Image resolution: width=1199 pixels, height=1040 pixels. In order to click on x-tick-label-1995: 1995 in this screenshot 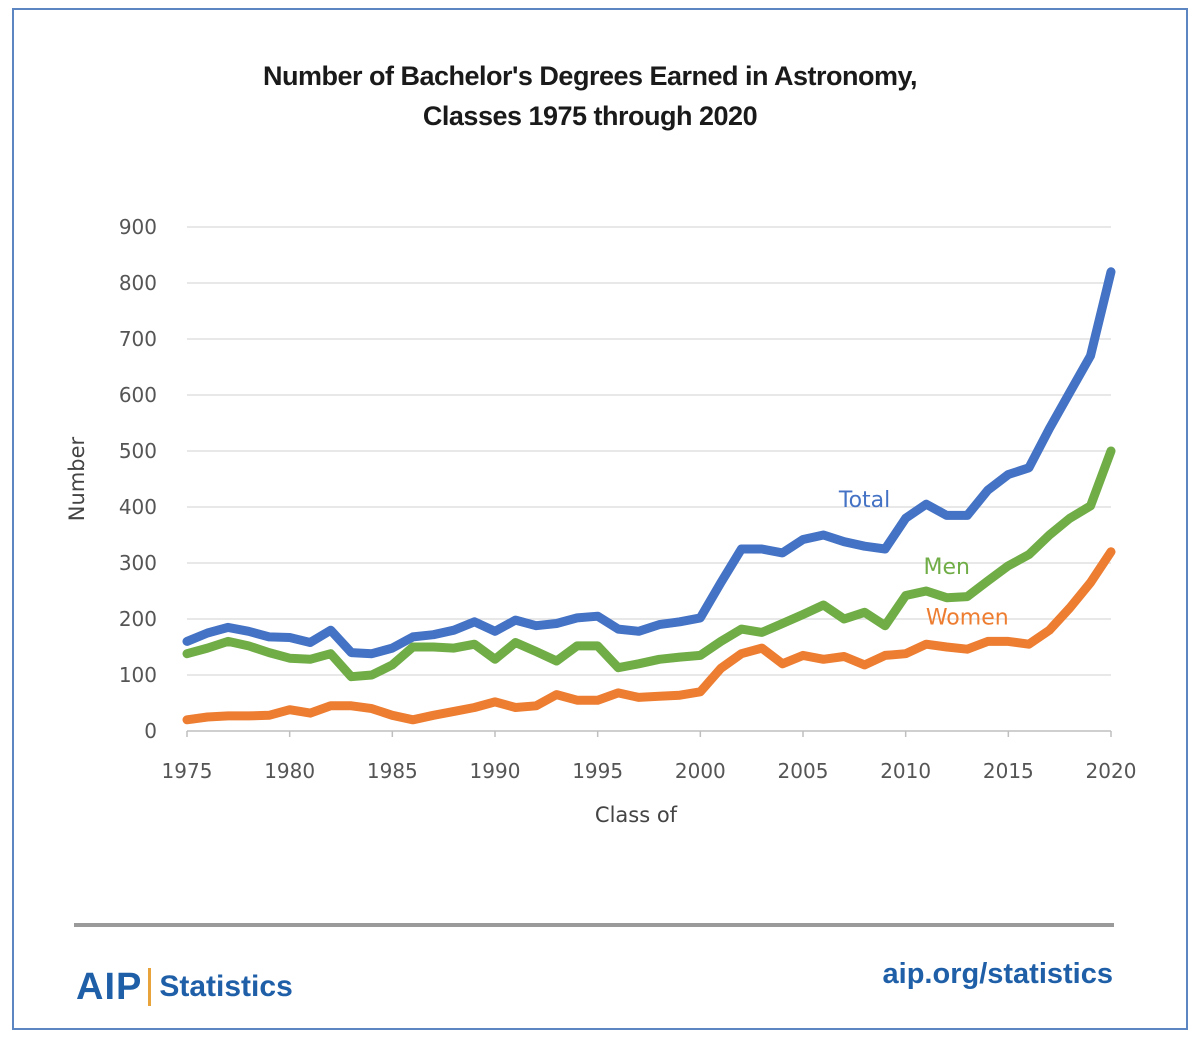, I will do `click(597, 771)`.